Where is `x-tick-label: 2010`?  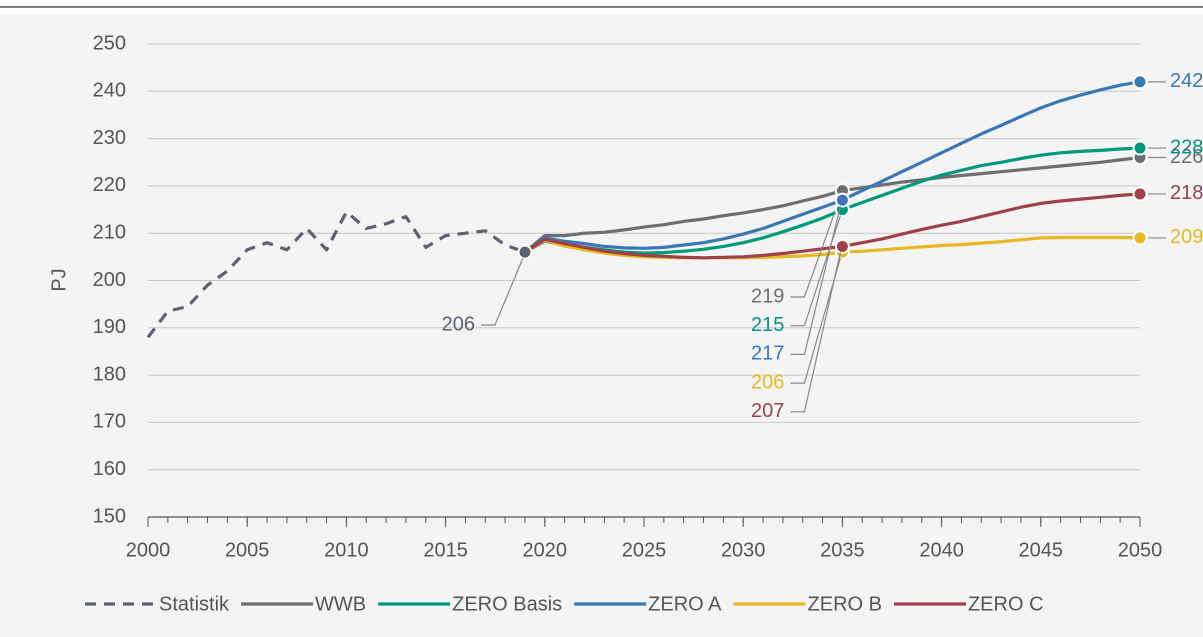
x-tick-label: 2010 is located at coordinates (346, 550).